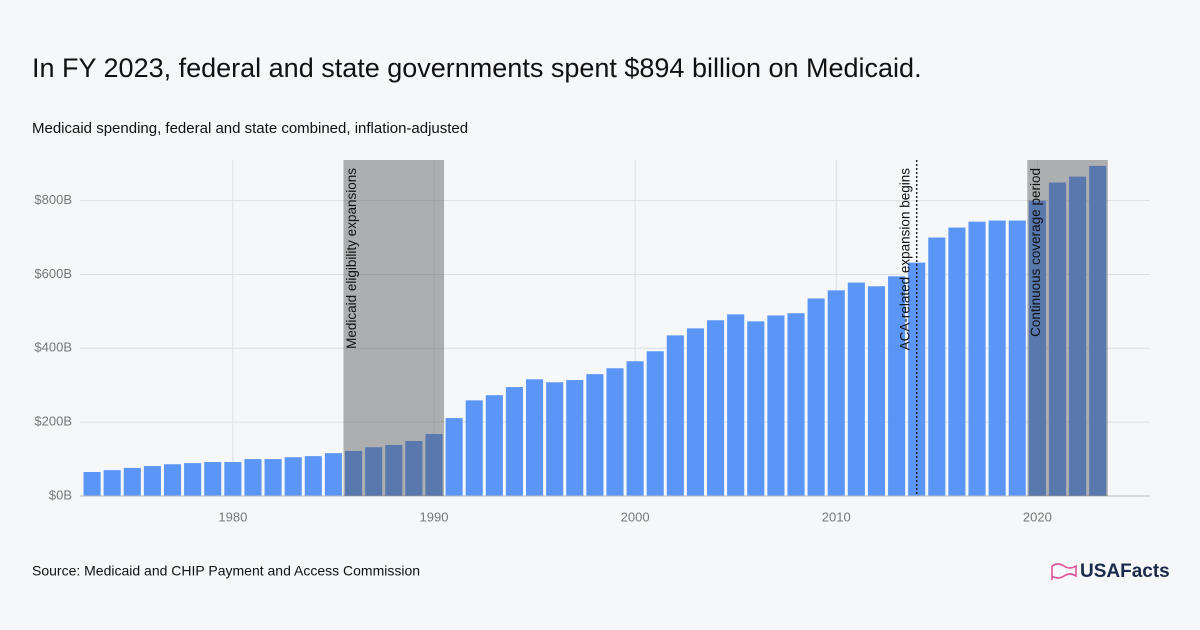 The width and height of the screenshot is (1200, 630). I want to click on y-tick-label: $400B, so click(53, 347).